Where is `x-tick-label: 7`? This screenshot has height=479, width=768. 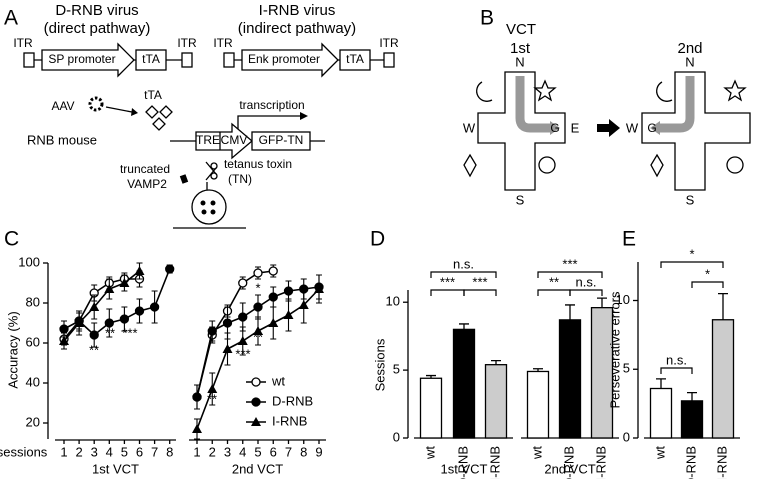
x-tick-label: 7 is located at coordinates (154, 451).